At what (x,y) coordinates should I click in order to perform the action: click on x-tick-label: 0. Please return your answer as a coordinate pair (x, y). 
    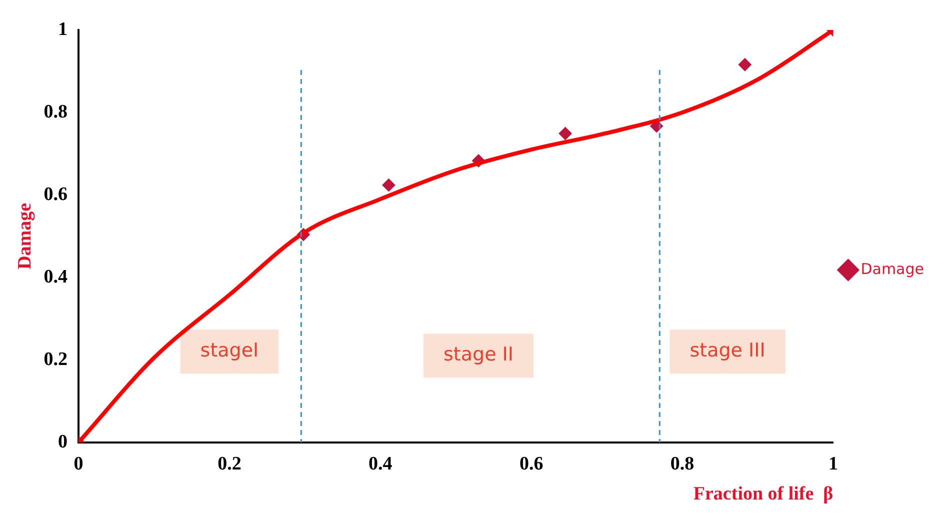
    Looking at the image, I should click on (79, 464).